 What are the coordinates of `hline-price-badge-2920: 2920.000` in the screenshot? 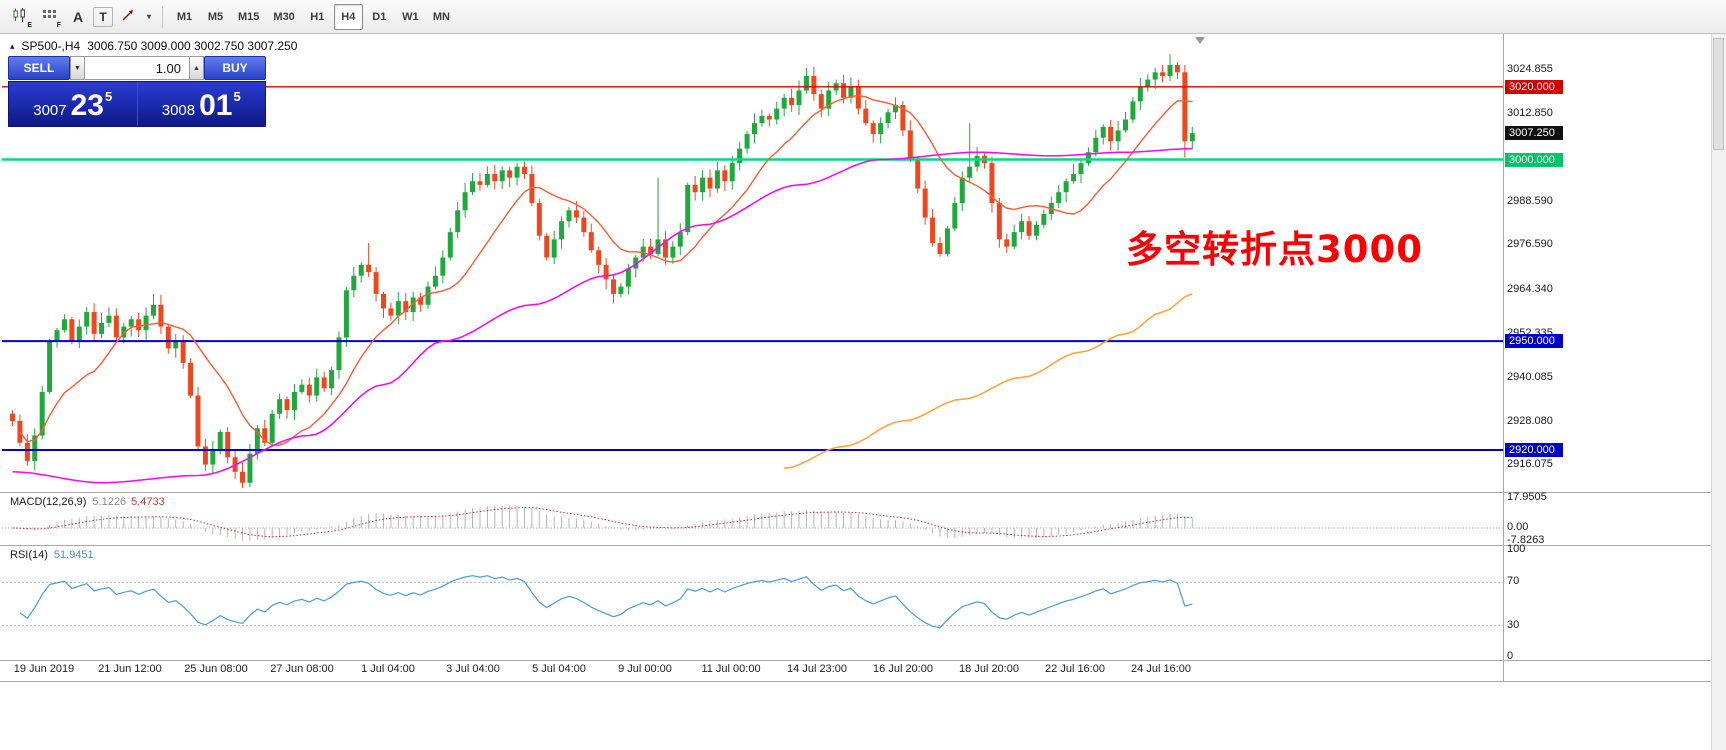 It's located at (1534, 450).